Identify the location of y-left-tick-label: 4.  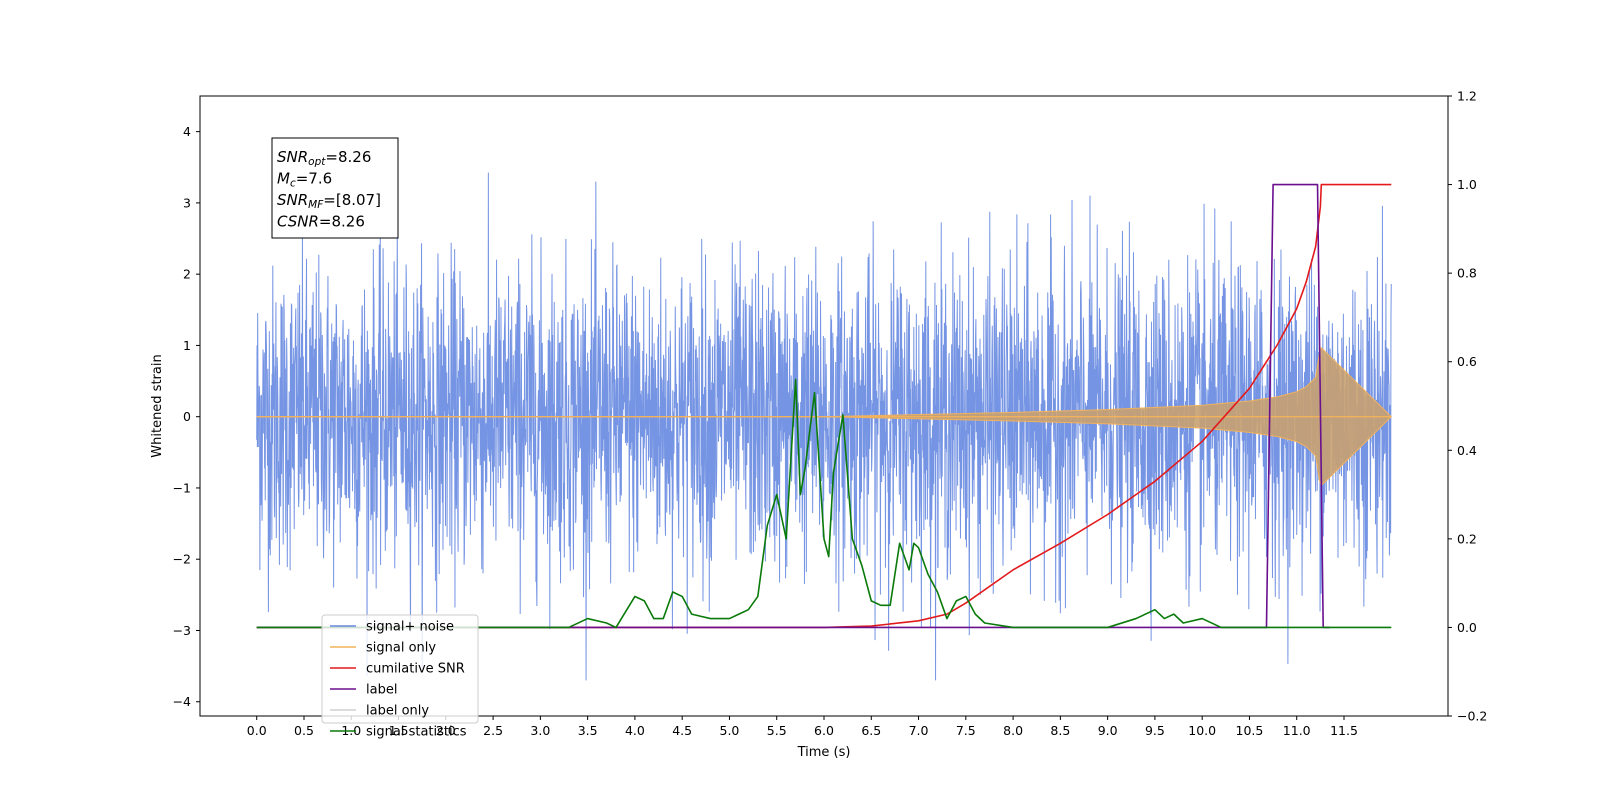
(187, 131).